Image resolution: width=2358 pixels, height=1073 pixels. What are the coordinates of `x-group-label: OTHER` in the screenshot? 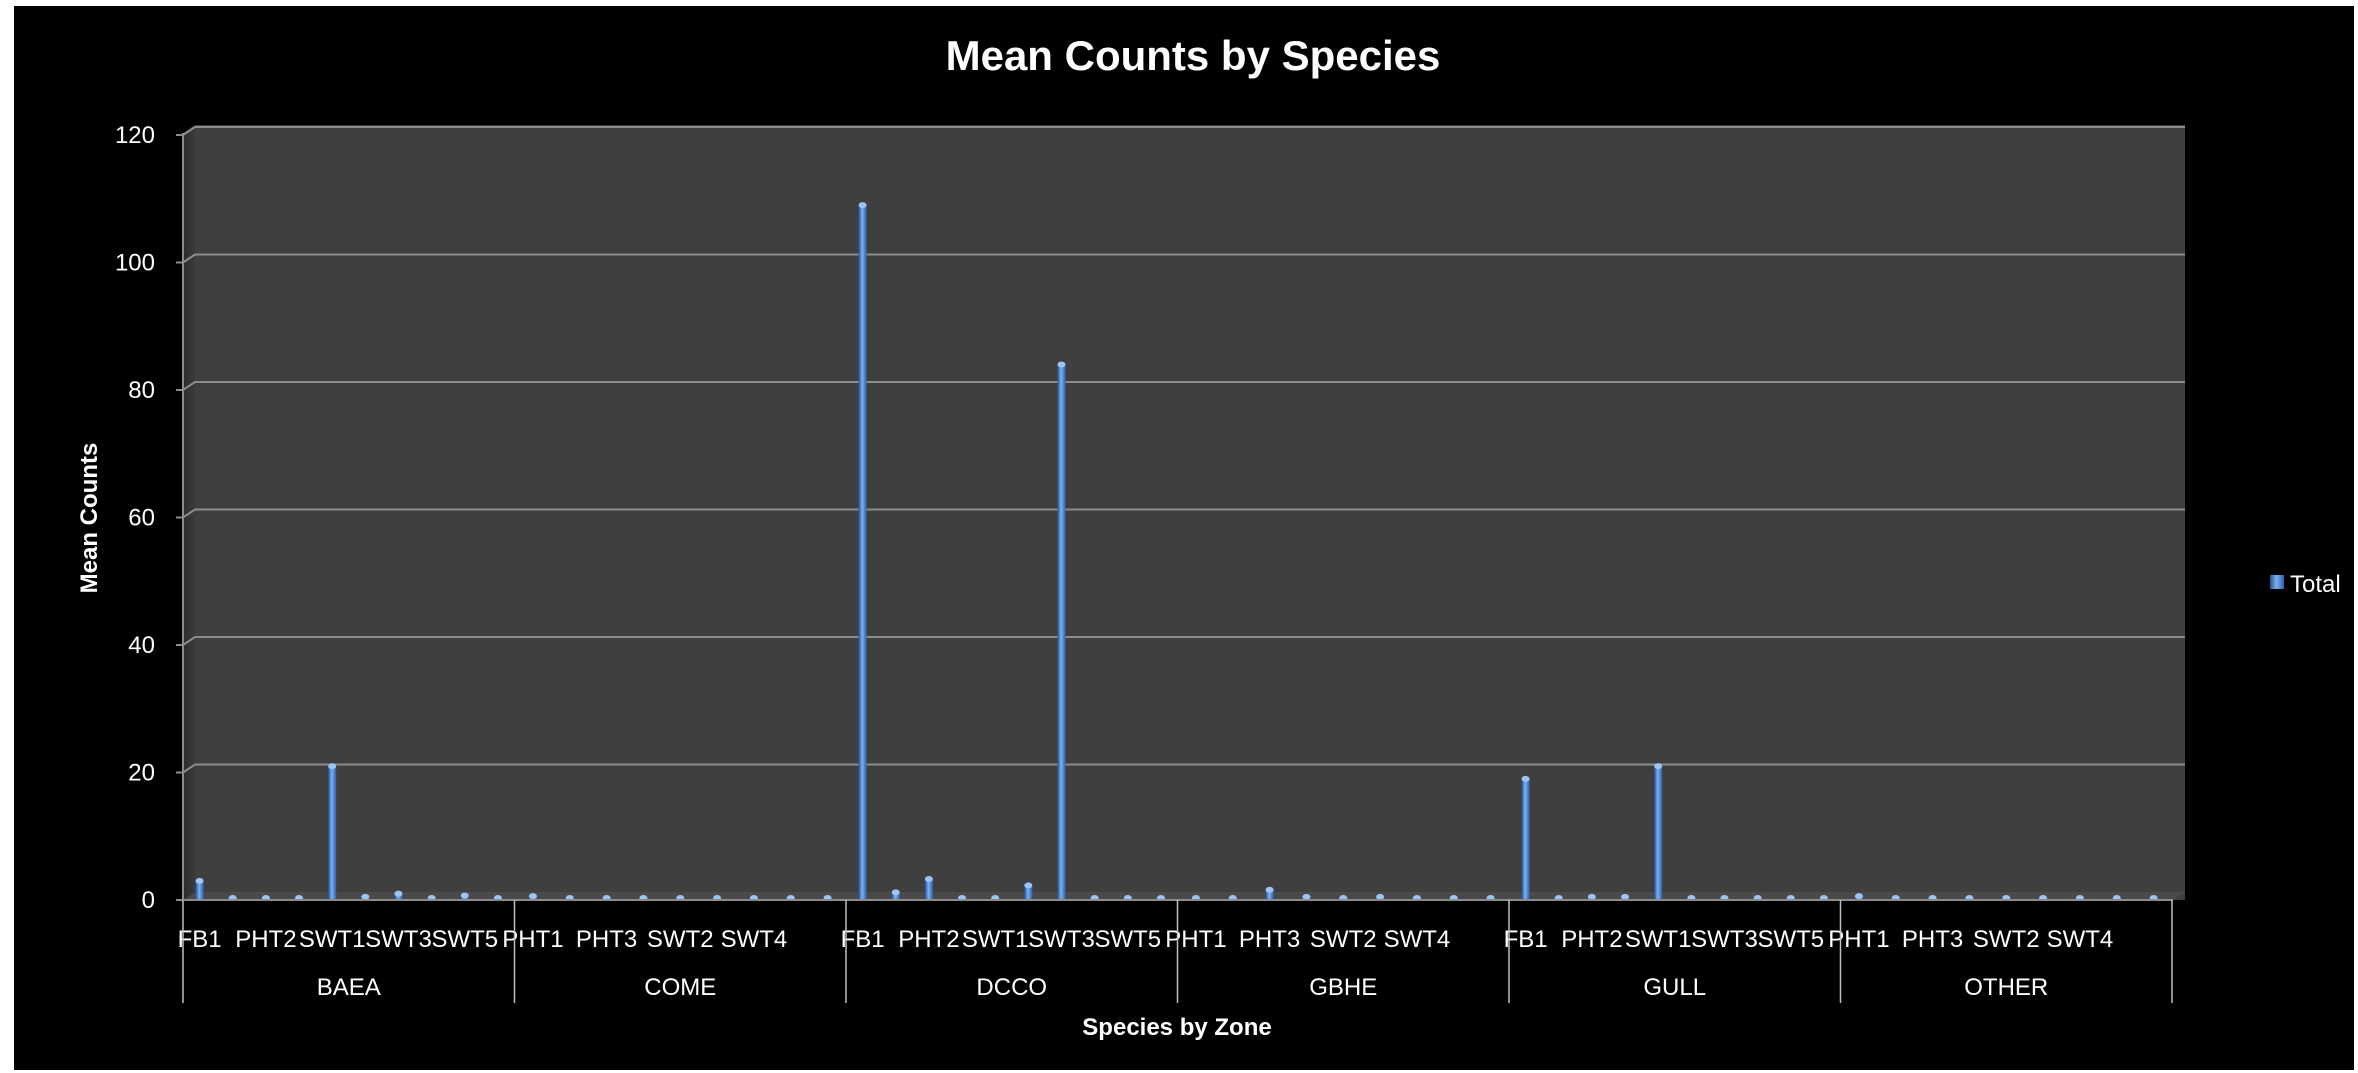 It's located at (2006, 987).